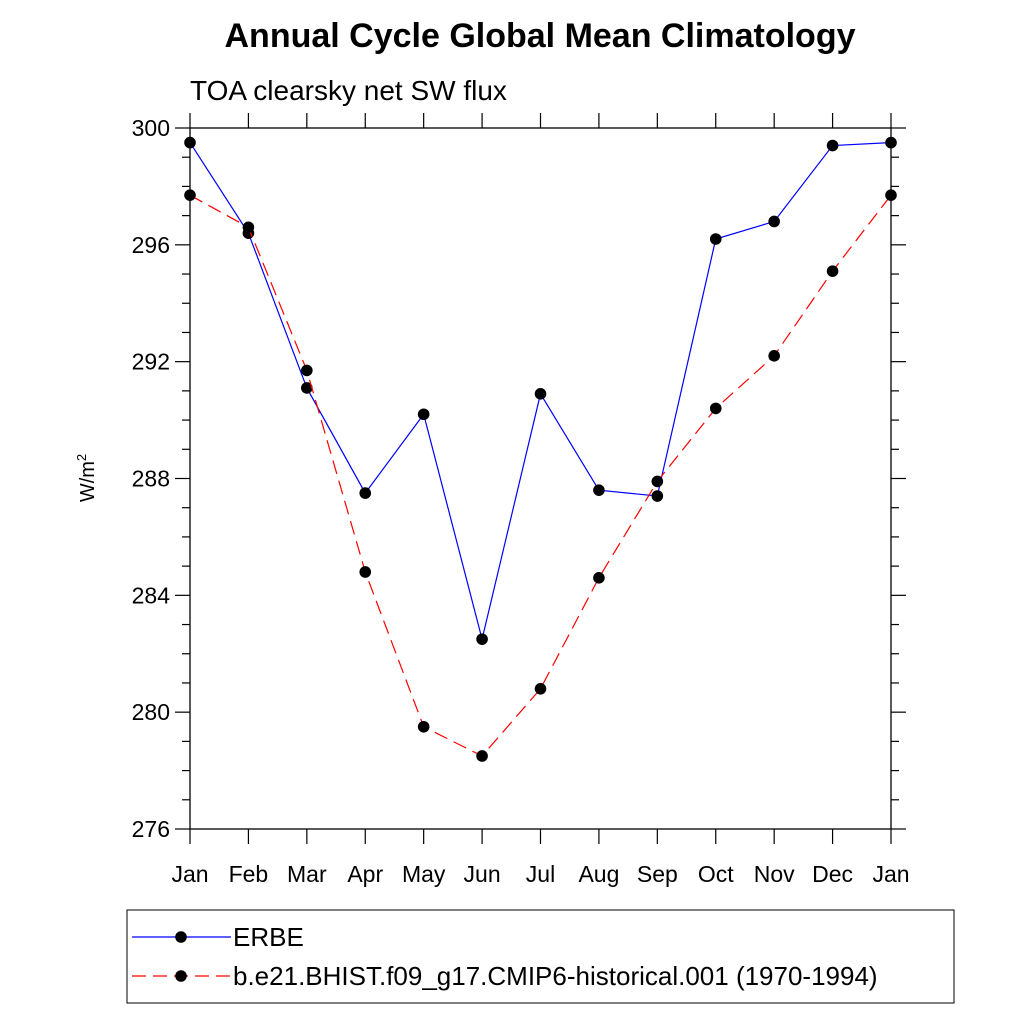  What do you see at coordinates (832, 874) in the screenshot?
I see `x-tick-label: Dec` at bounding box center [832, 874].